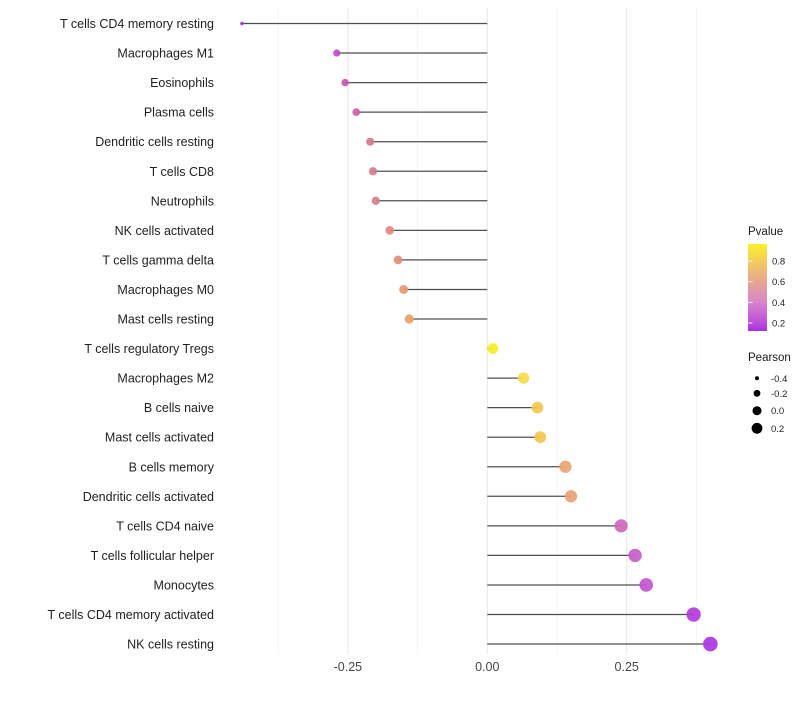 The height and width of the screenshot is (705, 800). Describe the element at coordinates (184, 585) in the screenshot. I see `category-label: Monocytes` at that location.